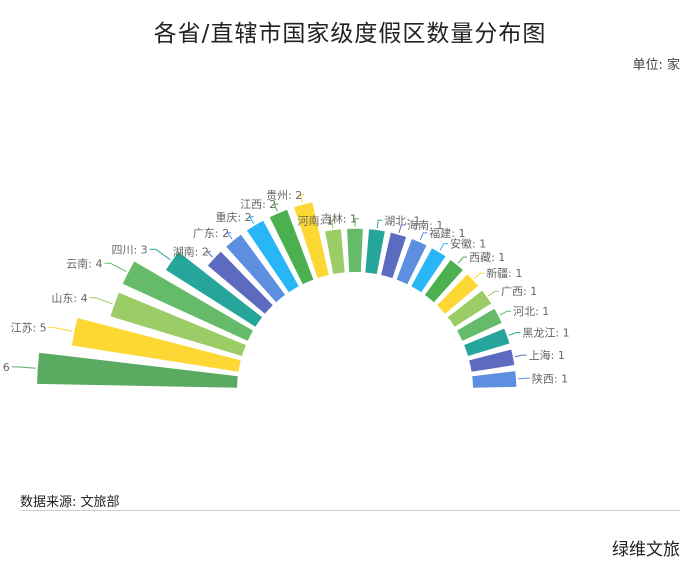 This screenshot has height=576, width=700. Describe the element at coordinates (258, 204) in the screenshot. I see `data-label-8: 江西: 2` at that location.